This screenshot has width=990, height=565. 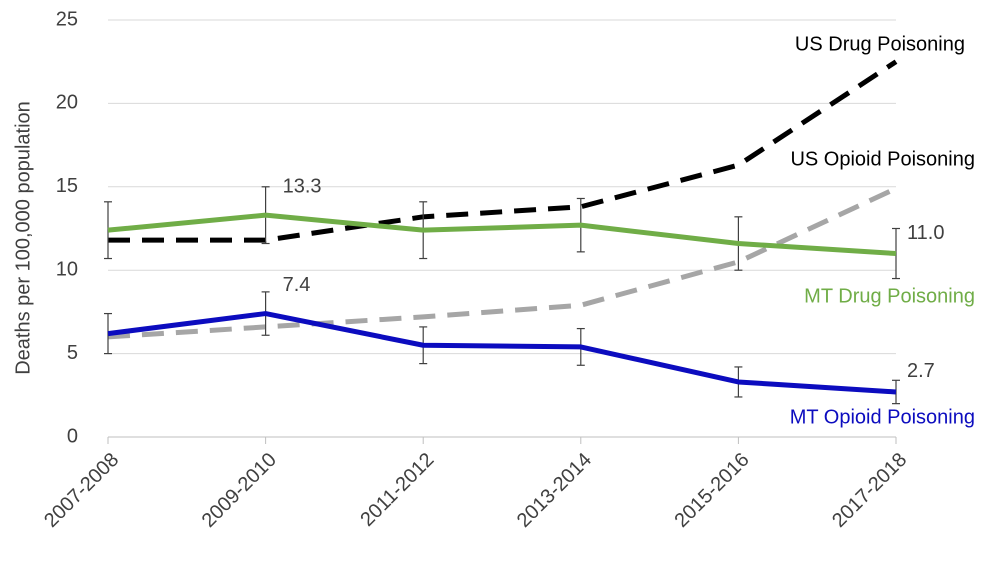 What do you see at coordinates (72, 436) in the screenshot?
I see `y-tick-label: 0` at bounding box center [72, 436].